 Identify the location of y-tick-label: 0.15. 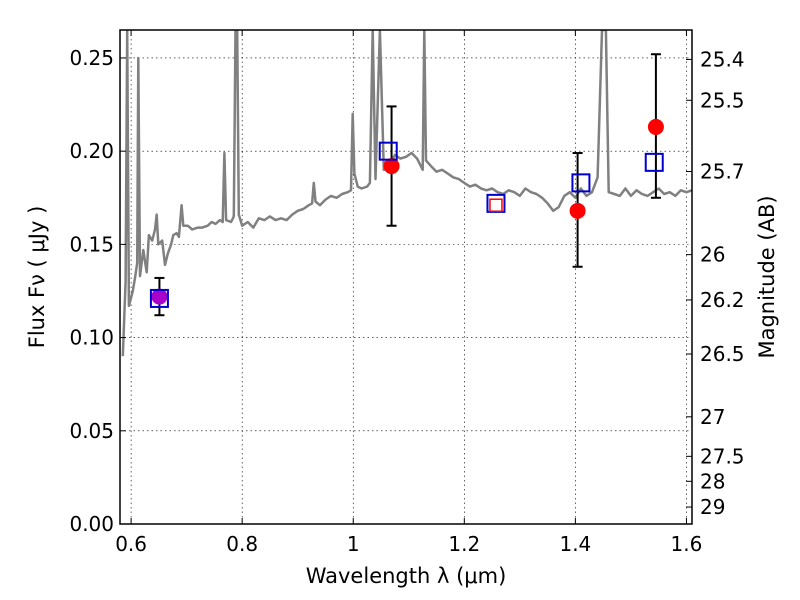
(91, 244).